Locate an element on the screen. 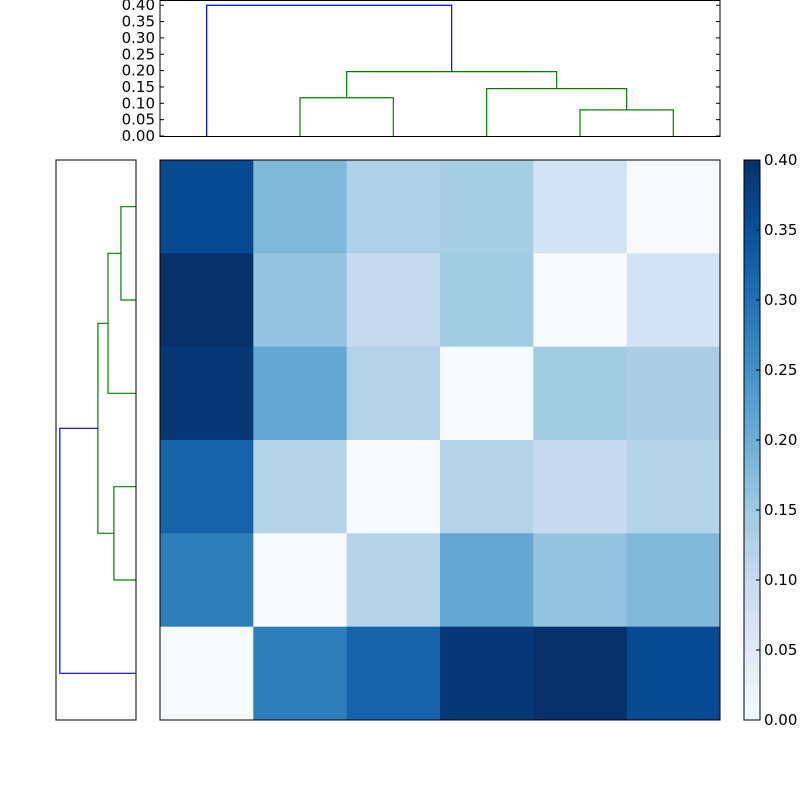 The width and height of the screenshot is (800, 800). colorbar-tick-label: 0.25 is located at coordinates (780, 370).